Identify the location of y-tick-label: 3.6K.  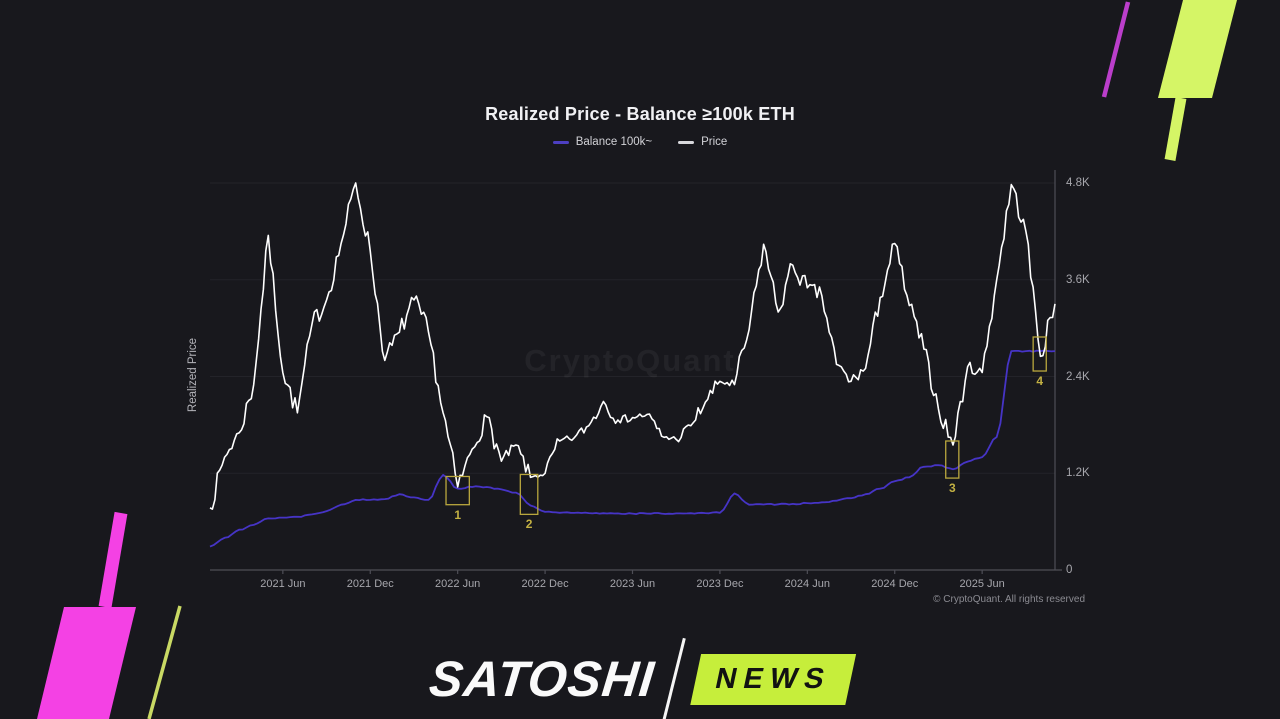
(1078, 279).